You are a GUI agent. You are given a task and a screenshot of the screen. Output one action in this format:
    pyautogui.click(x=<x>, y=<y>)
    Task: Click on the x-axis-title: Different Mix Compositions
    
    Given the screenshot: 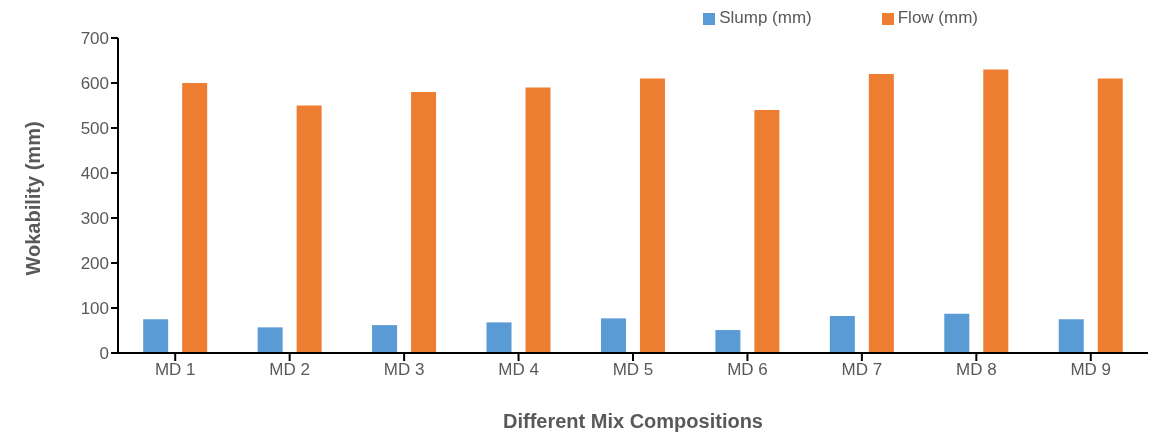 What is the action you would take?
    pyautogui.click(x=633, y=421)
    